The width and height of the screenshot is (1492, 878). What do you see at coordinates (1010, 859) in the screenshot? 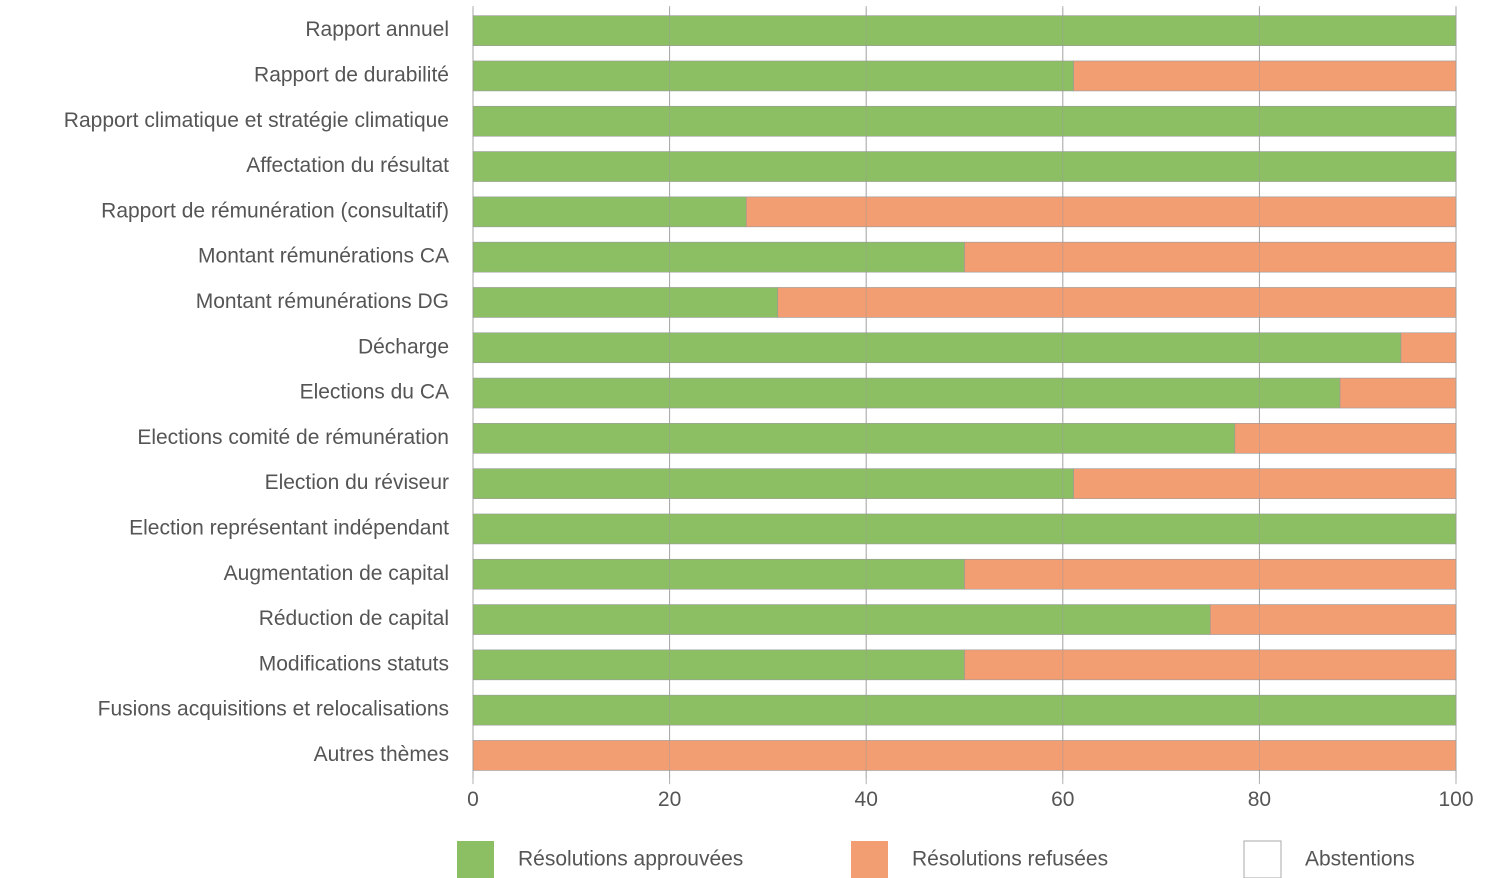
I see `legend-label-1: Résolutions refusées` at bounding box center [1010, 859].